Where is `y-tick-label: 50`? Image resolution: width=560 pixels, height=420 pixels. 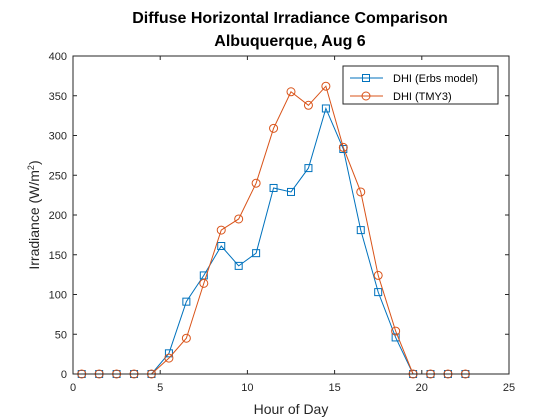
y-tick-label: 50 is located at coordinates (61, 335).